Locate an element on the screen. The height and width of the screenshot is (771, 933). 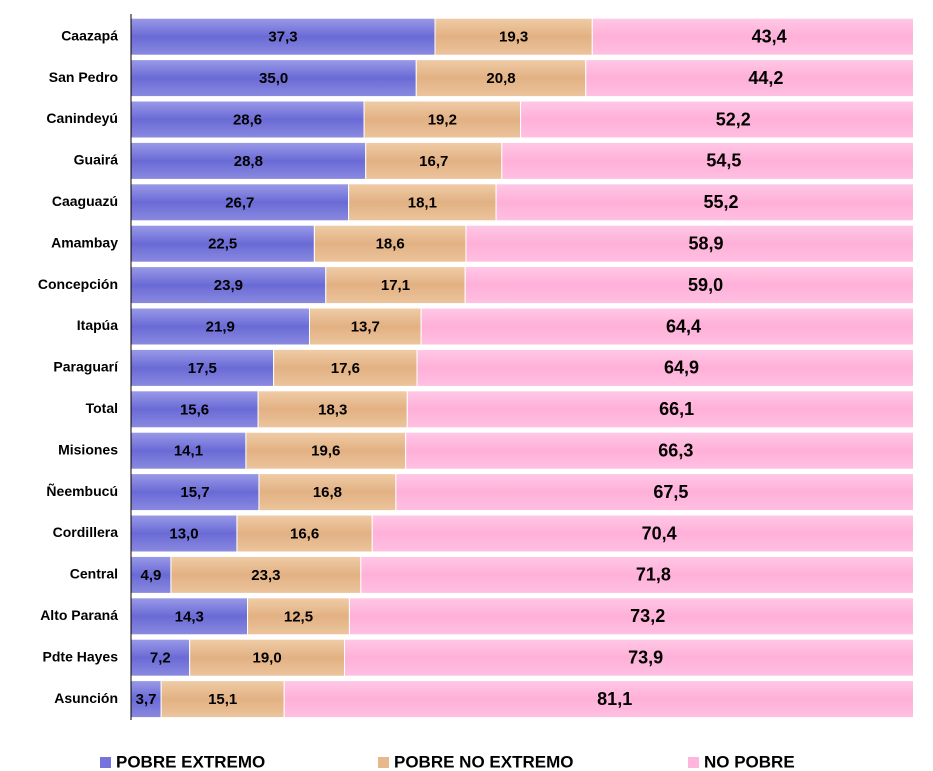
data-label: 17,1 is located at coordinates (395, 285).